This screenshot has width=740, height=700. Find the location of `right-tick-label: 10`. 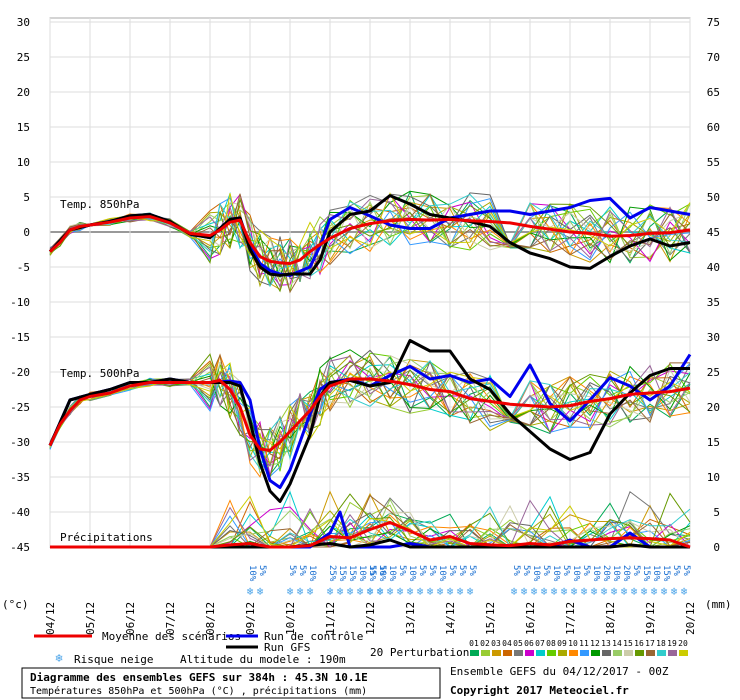

right-tick-label: 10 is located at coordinates (713, 477).